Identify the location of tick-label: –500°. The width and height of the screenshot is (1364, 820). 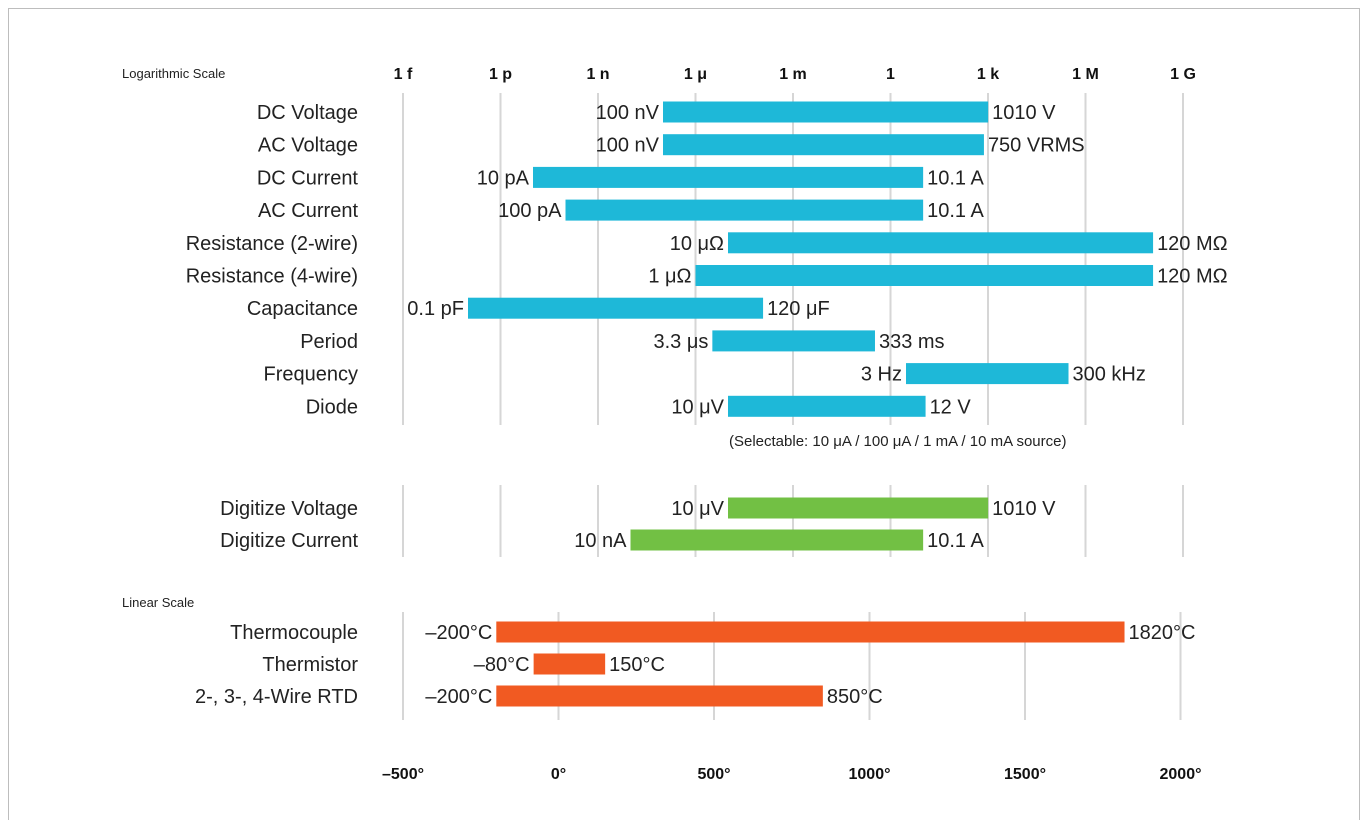
(403, 774).